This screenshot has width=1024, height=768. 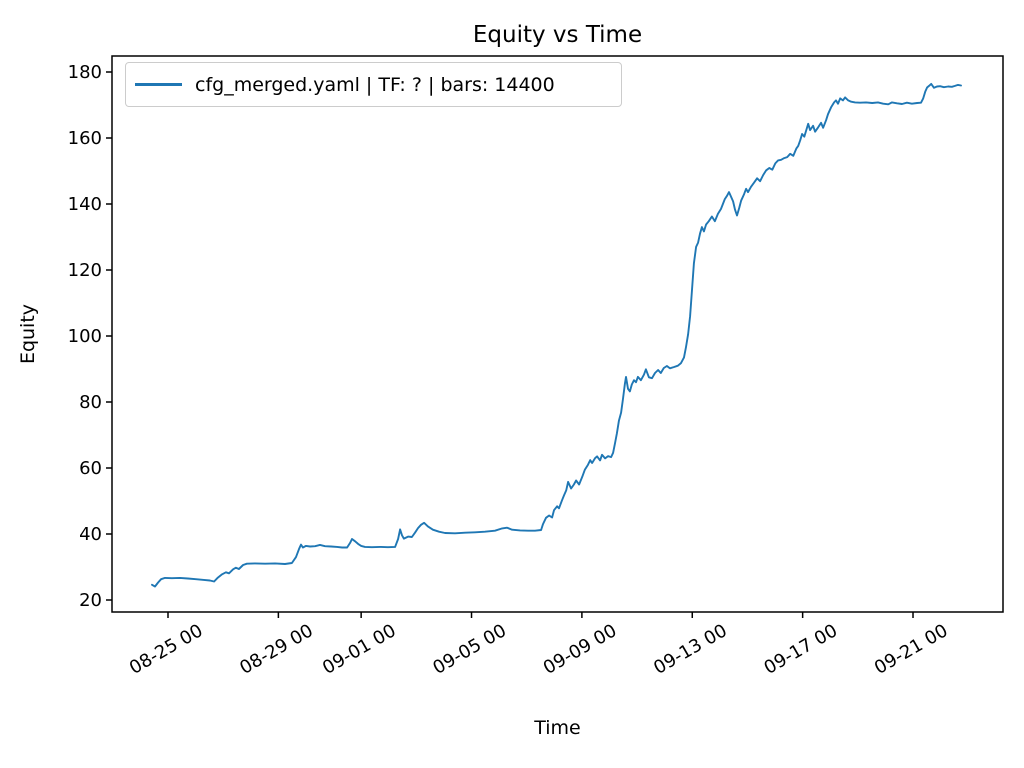 I want to click on legend-label: cfg_merged.yaml | TF: ? | bars: 14400, so click(x=375, y=84).